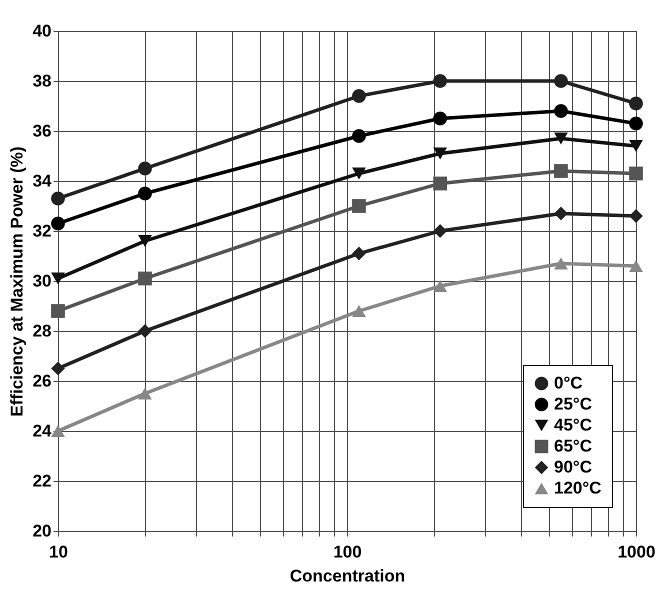  I want to click on y-tick-label: 28, so click(42, 331).